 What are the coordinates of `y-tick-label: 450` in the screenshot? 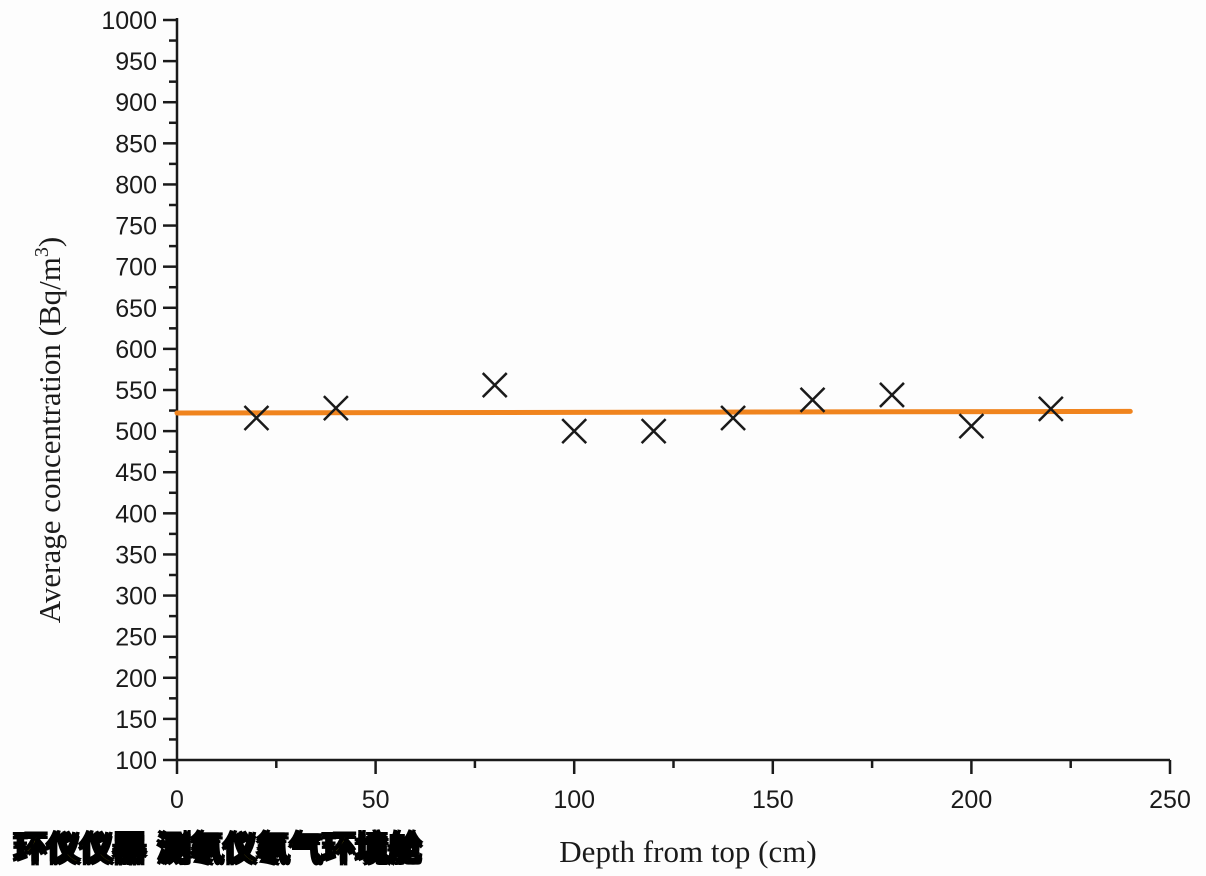 It's located at (136, 473).